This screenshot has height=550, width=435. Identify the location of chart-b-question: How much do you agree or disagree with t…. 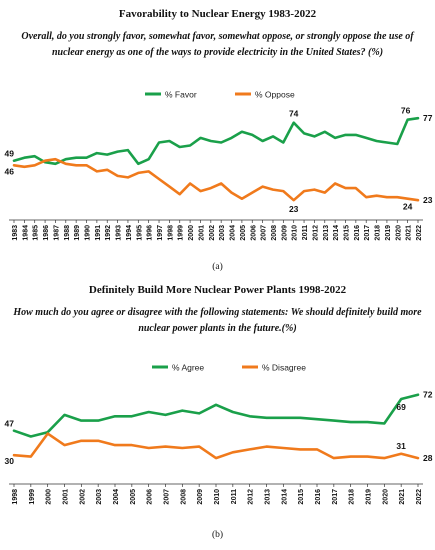
(217, 320).